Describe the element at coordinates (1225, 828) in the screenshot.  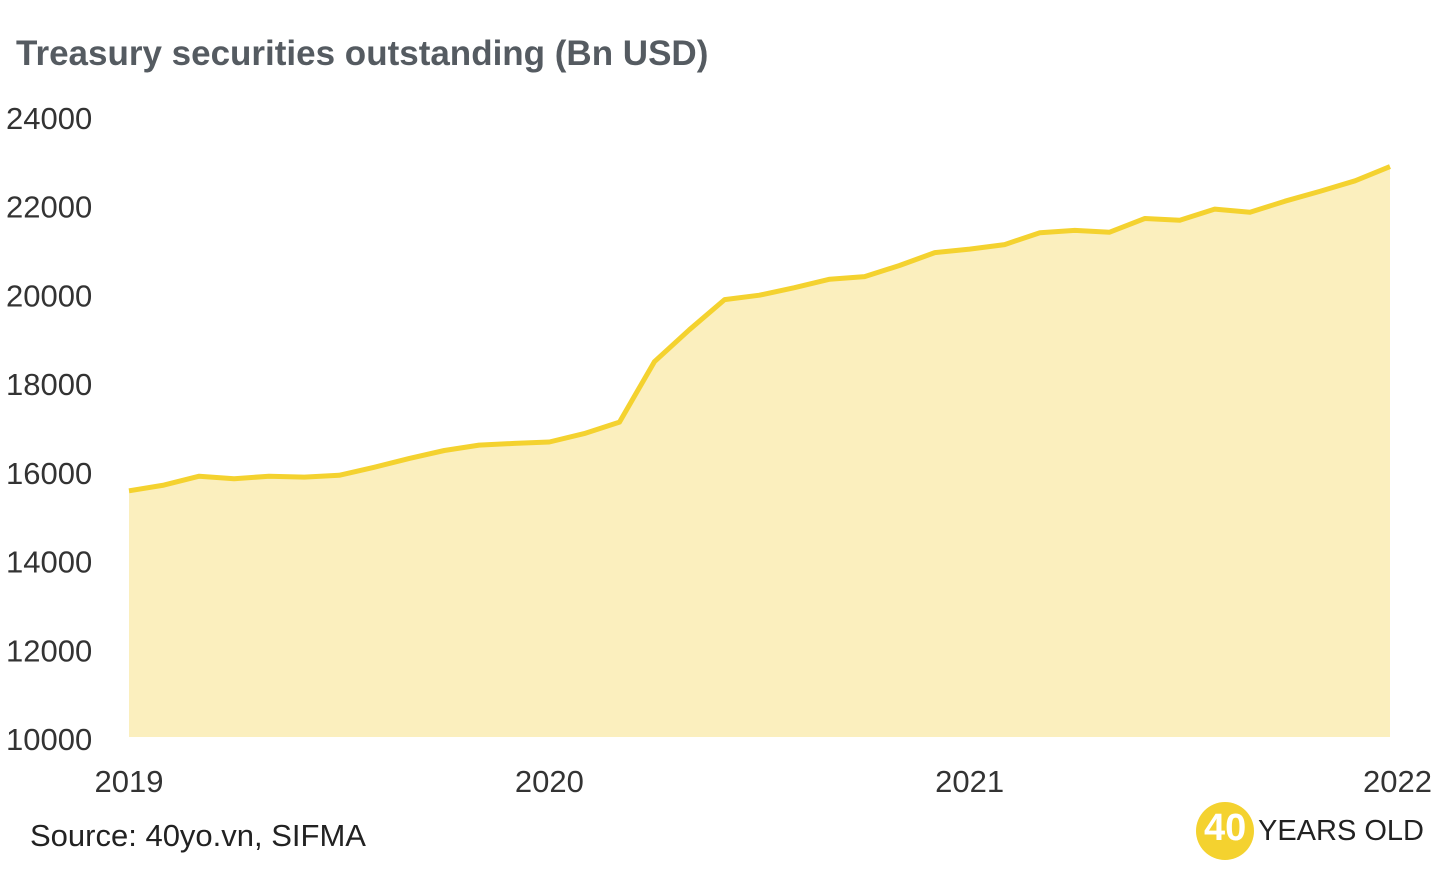
I see `brand-number: 40` at that location.